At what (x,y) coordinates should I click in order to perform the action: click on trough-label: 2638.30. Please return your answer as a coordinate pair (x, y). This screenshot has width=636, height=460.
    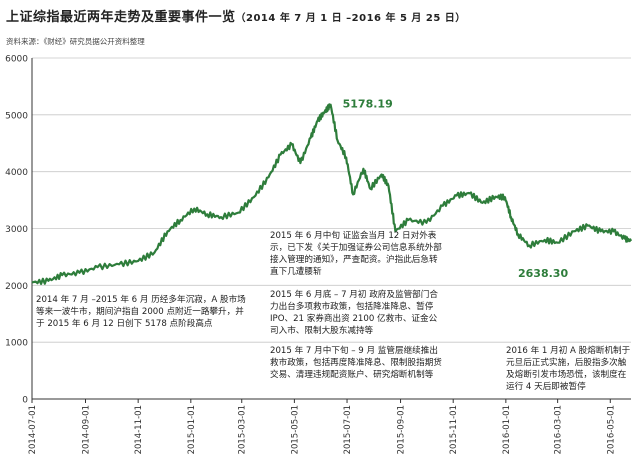
    Looking at the image, I should click on (543, 273).